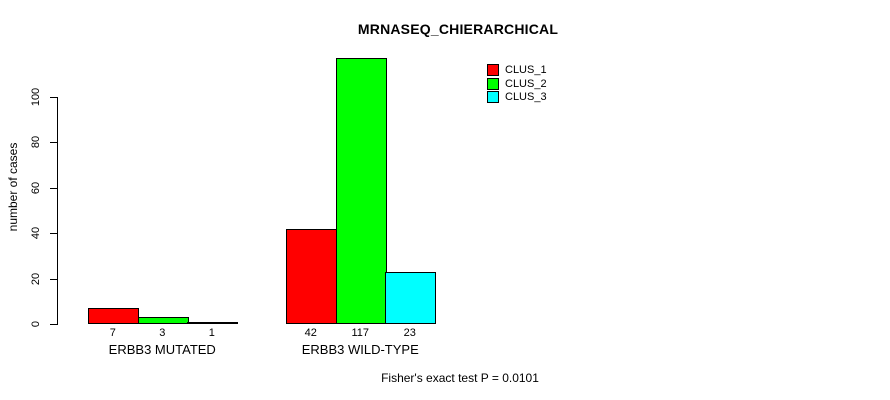 This screenshot has width=890, height=400. What do you see at coordinates (112, 333) in the screenshot?
I see `bar-value-label: 7` at bounding box center [112, 333].